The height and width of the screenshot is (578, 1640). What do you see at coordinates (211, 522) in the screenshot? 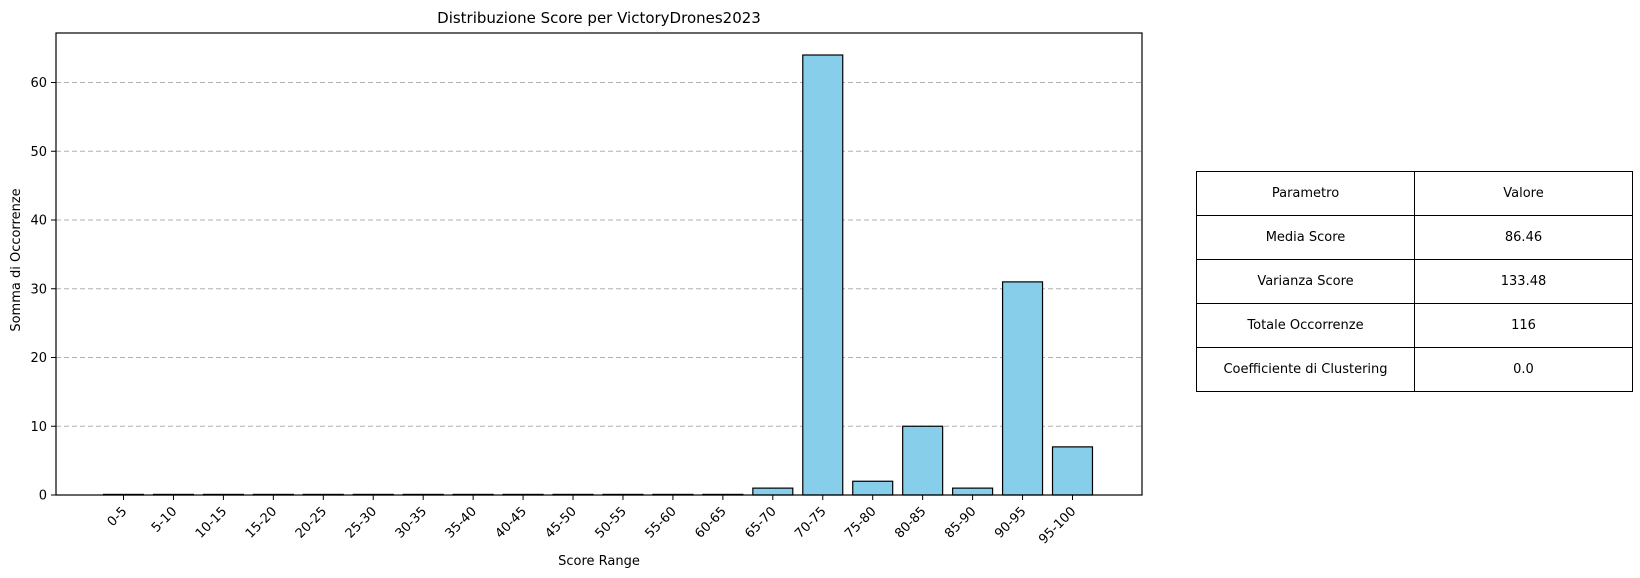
I see `x-tick-label: 10-15` at bounding box center [211, 522].